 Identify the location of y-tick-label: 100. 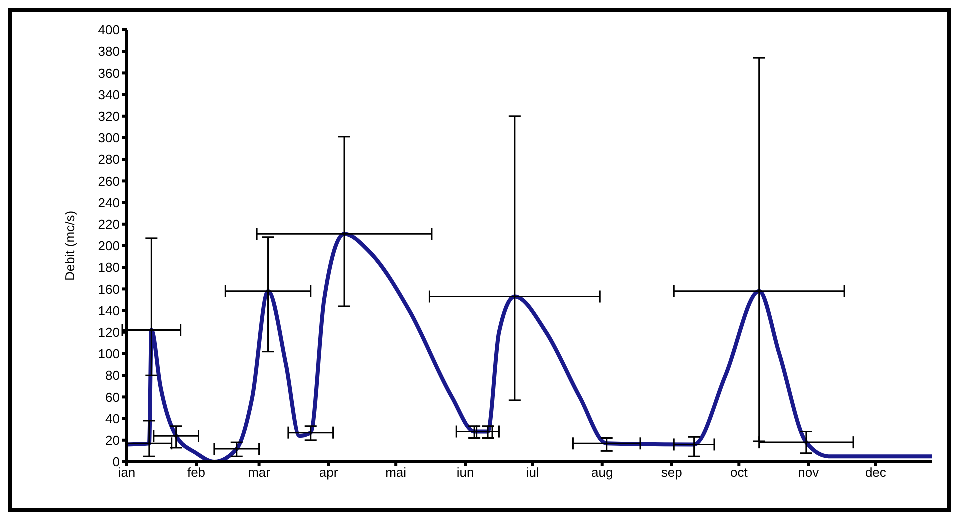
(109, 354).